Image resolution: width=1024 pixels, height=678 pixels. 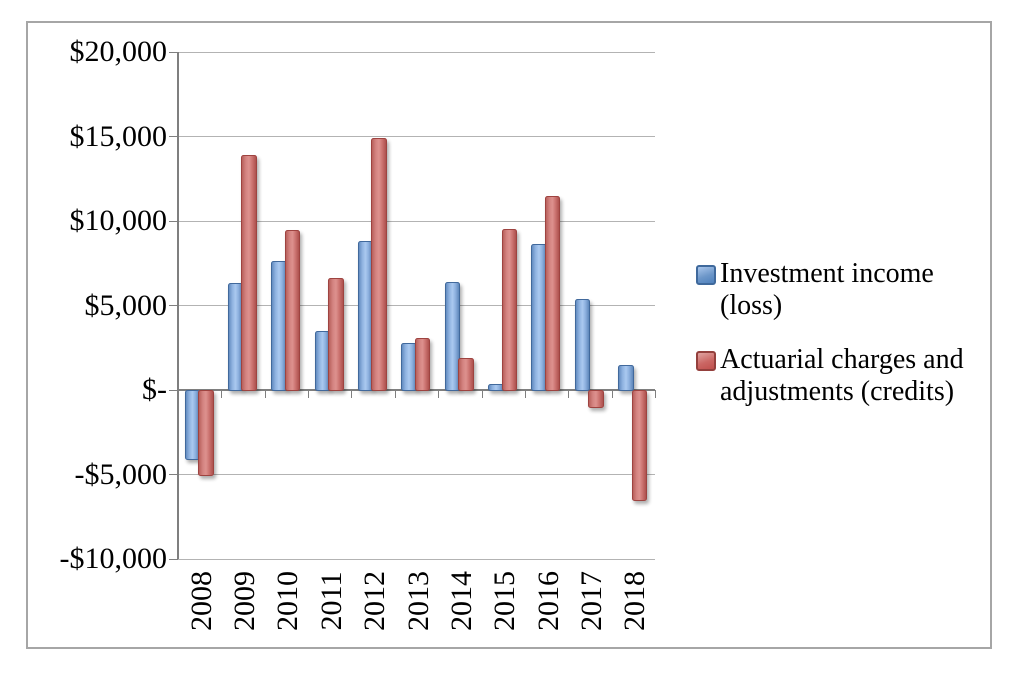 What do you see at coordinates (206, 433) in the screenshot?
I see `bar-2008-series1` at bounding box center [206, 433].